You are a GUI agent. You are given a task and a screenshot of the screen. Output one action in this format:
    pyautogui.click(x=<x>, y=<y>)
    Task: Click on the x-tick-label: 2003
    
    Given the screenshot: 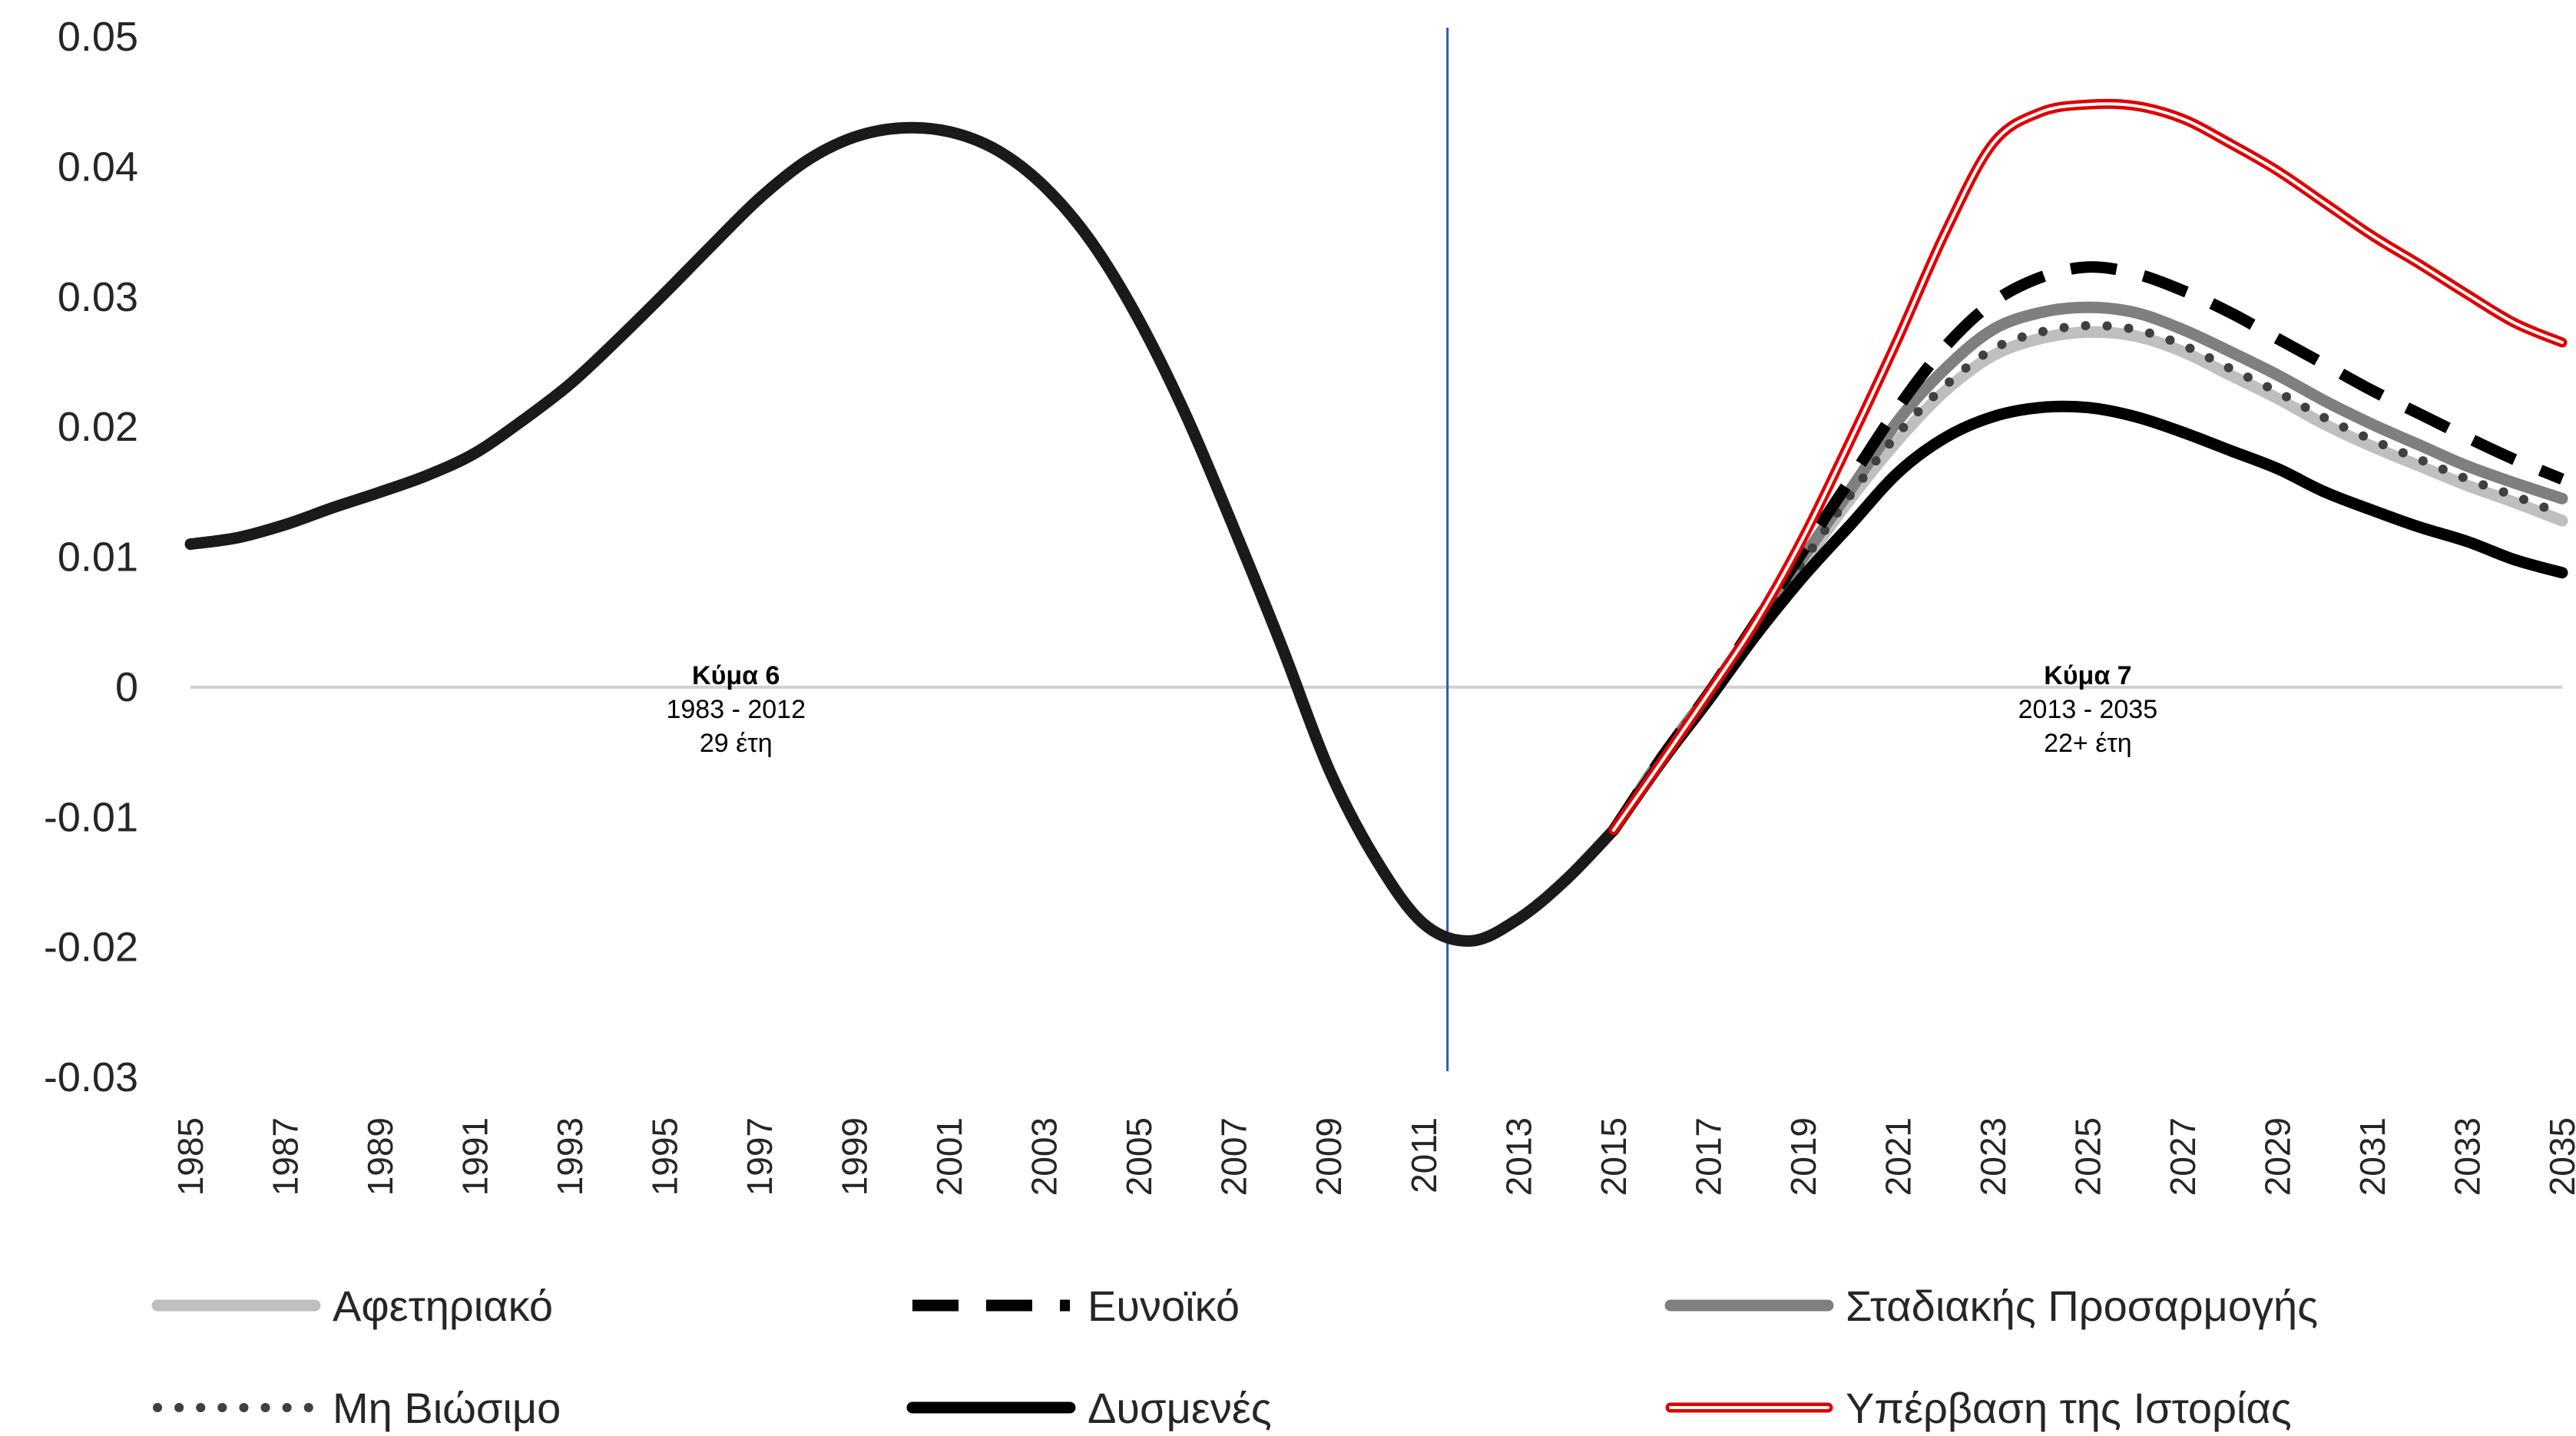 What is the action you would take?
    pyautogui.click(x=1045, y=1157)
    